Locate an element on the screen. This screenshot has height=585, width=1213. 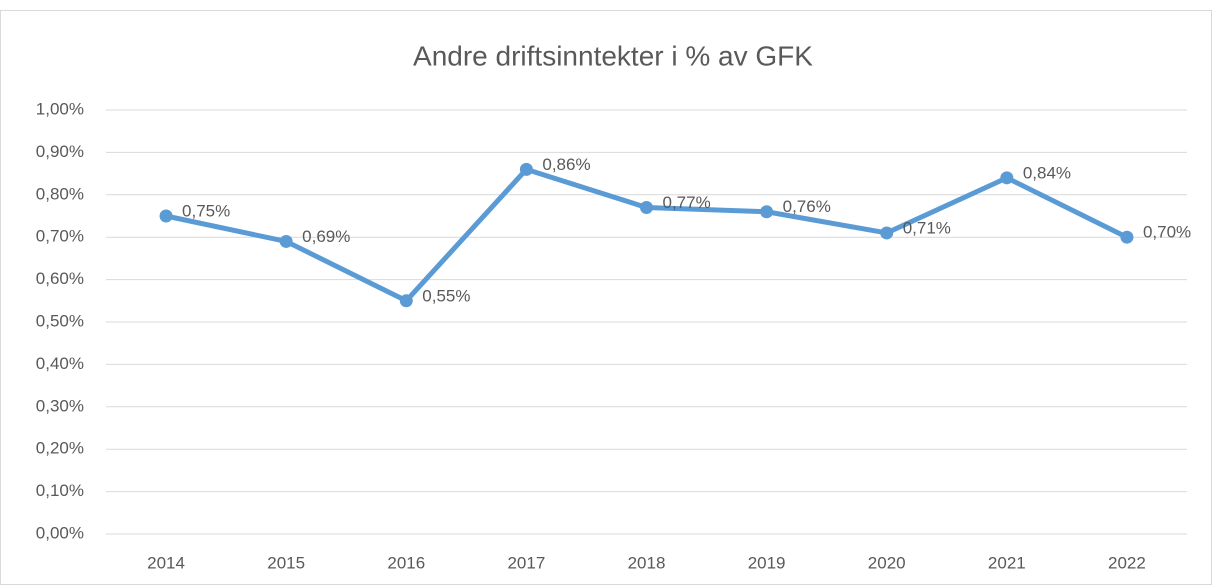
x-tick-label: 2019 is located at coordinates (767, 562).